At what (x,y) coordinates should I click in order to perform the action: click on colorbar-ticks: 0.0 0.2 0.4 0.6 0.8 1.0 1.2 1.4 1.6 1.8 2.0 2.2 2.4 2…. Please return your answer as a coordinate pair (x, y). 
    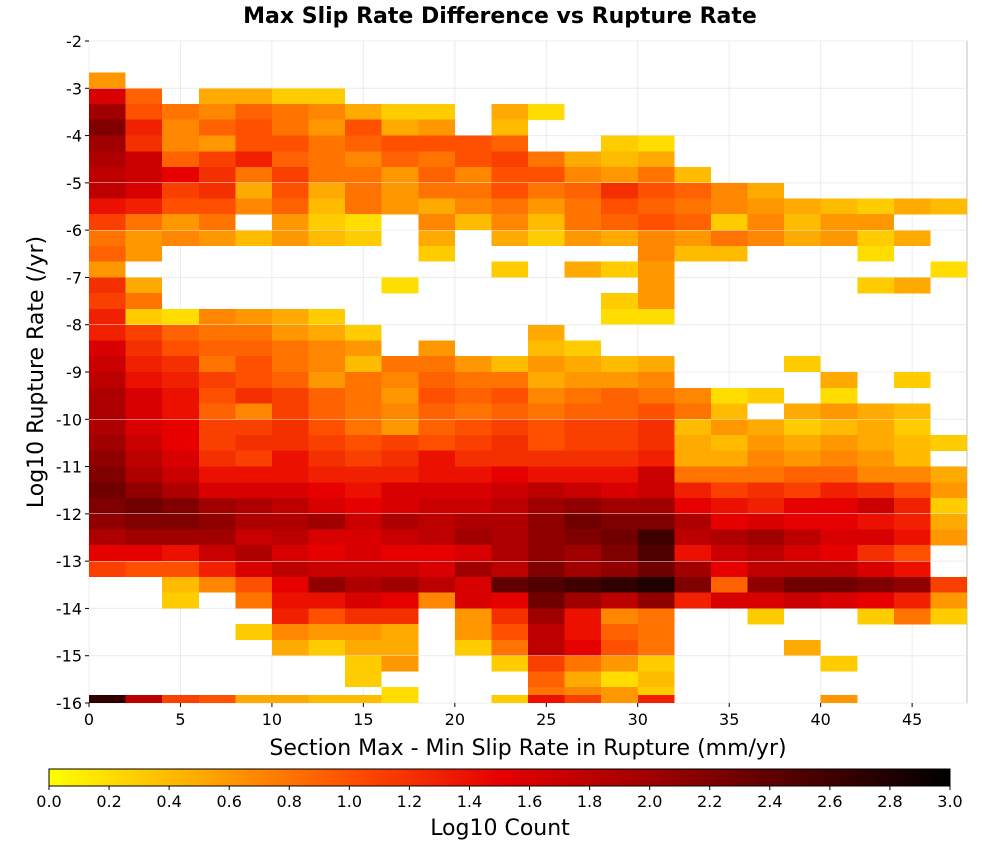
    Looking at the image, I should click on (499, 798).